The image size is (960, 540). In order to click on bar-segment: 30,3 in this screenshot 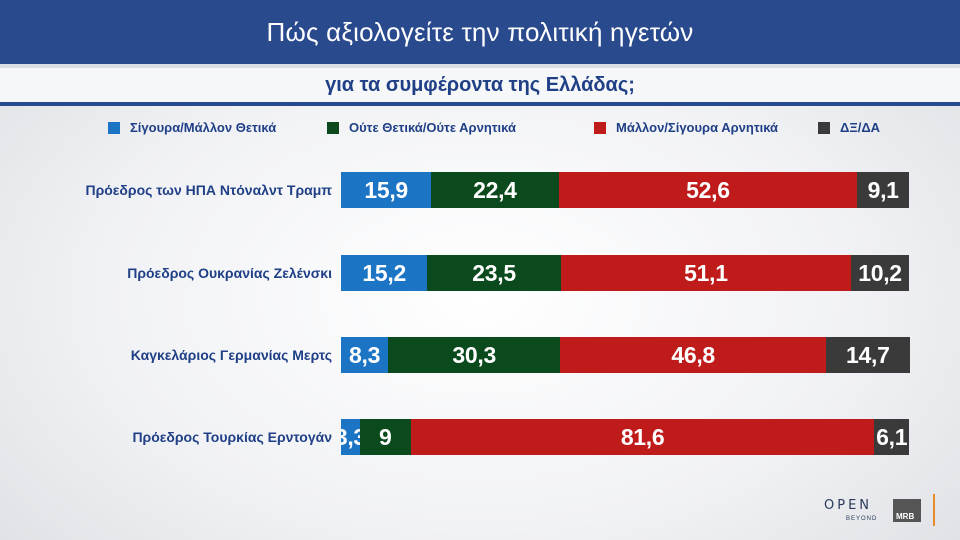, I will do `click(474, 355)`.